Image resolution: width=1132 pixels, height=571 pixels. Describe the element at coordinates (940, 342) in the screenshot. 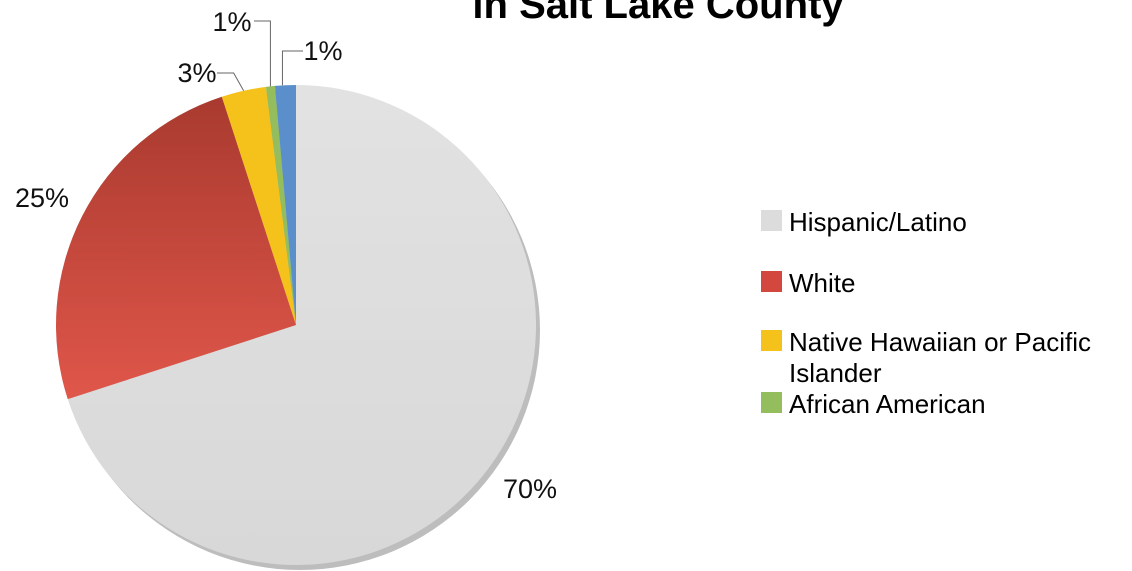

I see `legend-label-3: Native Hawaiian or Pacific` at that location.